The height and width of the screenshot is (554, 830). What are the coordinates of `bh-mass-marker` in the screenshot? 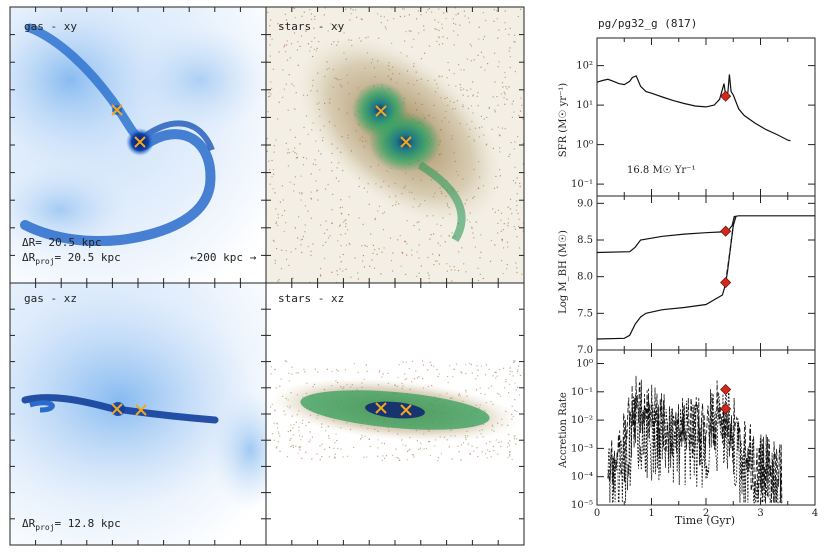 It's located at (726, 231).